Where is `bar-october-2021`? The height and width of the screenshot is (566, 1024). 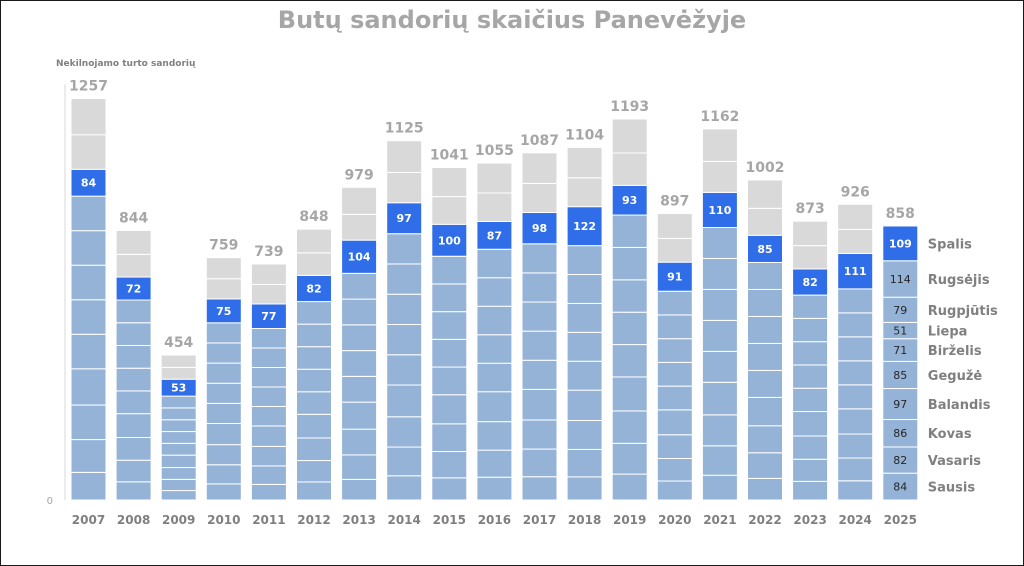 bar-october-2021 is located at coordinates (719, 209).